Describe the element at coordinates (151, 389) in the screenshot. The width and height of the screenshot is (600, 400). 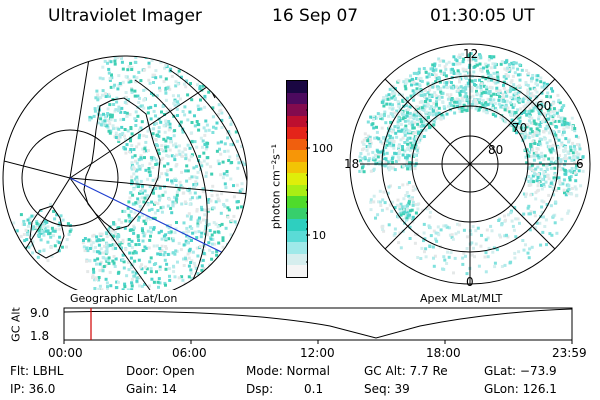
I see `gain-info: Gain: 14` at that location.